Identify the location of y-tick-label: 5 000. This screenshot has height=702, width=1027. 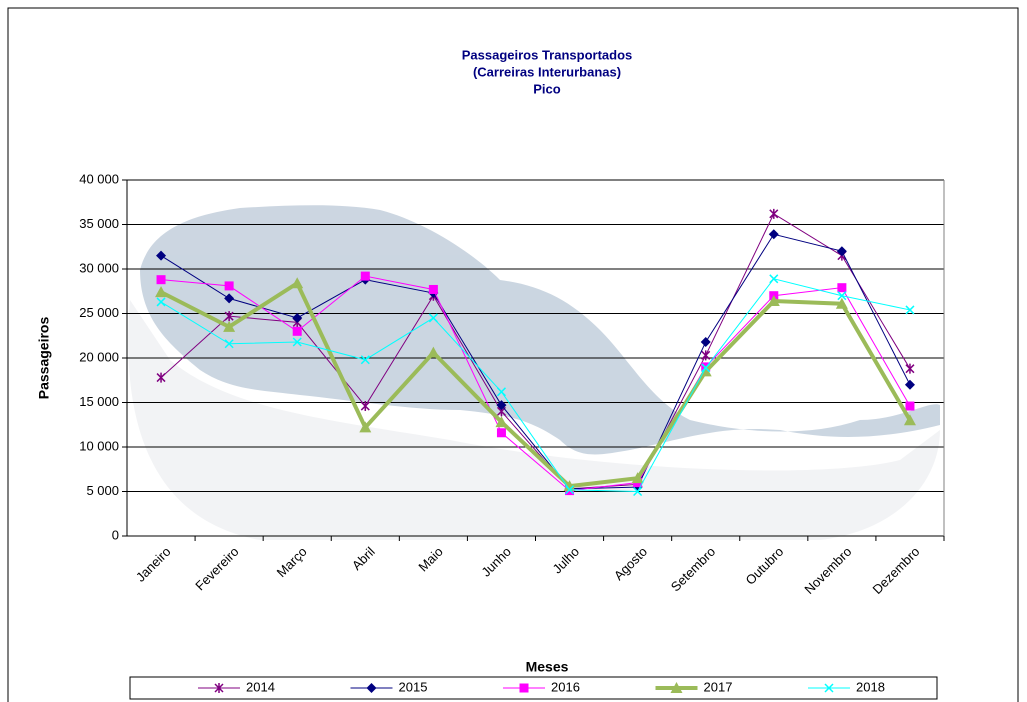
(102, 490).